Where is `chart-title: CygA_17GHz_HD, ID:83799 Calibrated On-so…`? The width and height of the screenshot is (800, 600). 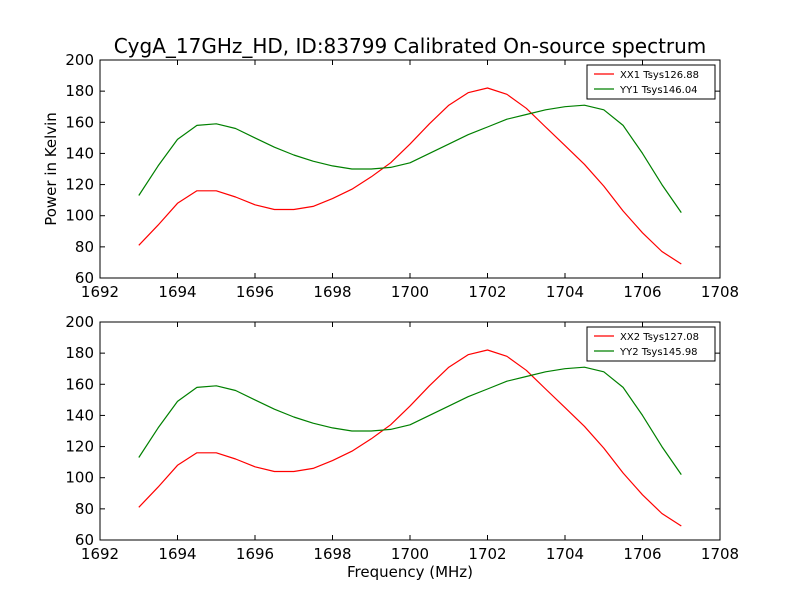 chart-title: CygA_17GHz_HD, ID:83799 Calibrated On-so… is located at coordinates (410, 46).